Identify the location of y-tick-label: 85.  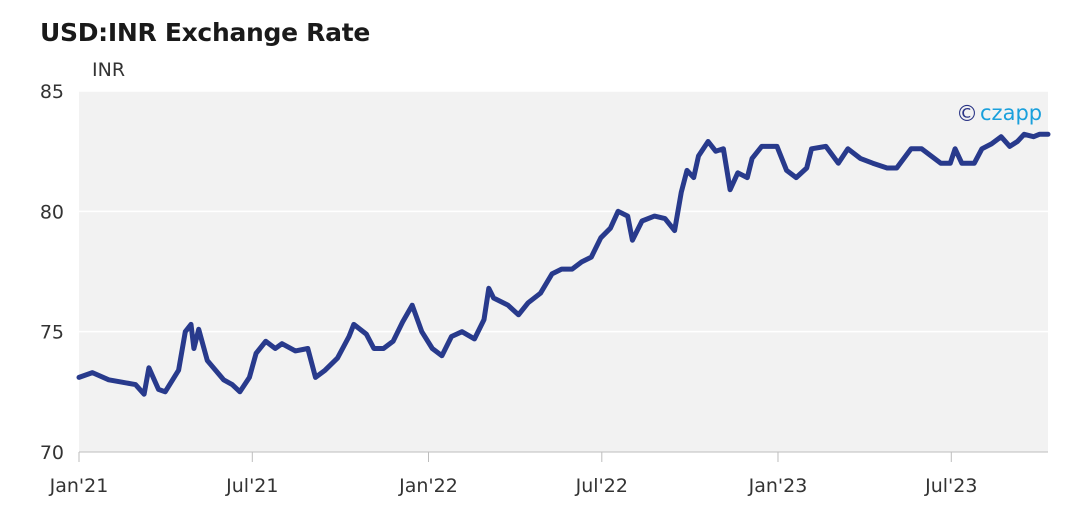
(52, 92).